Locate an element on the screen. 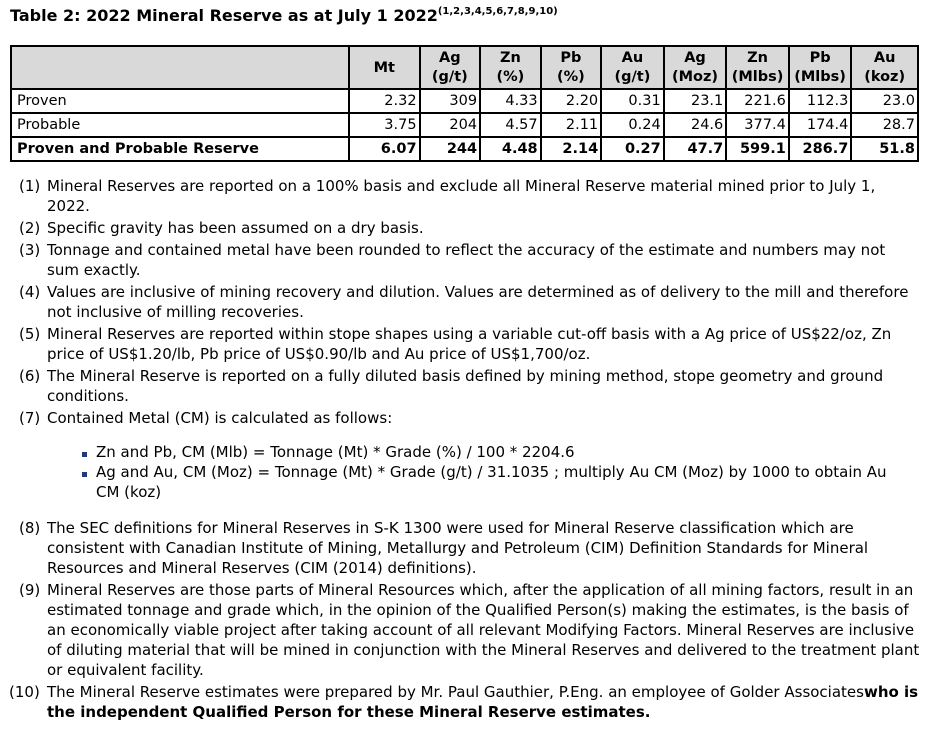 This screenshot has width=930, height=737. header-cell-label is located at coordinates (180, 67).